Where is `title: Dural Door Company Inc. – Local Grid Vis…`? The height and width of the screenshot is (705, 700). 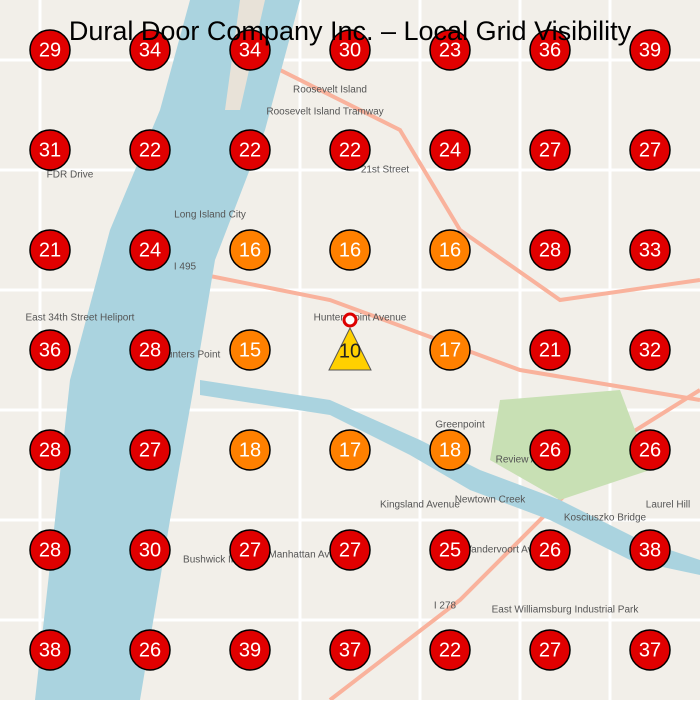 title: Dural Door Company Inc. – Local Grid Vis… is located at coordinates (350, 31).